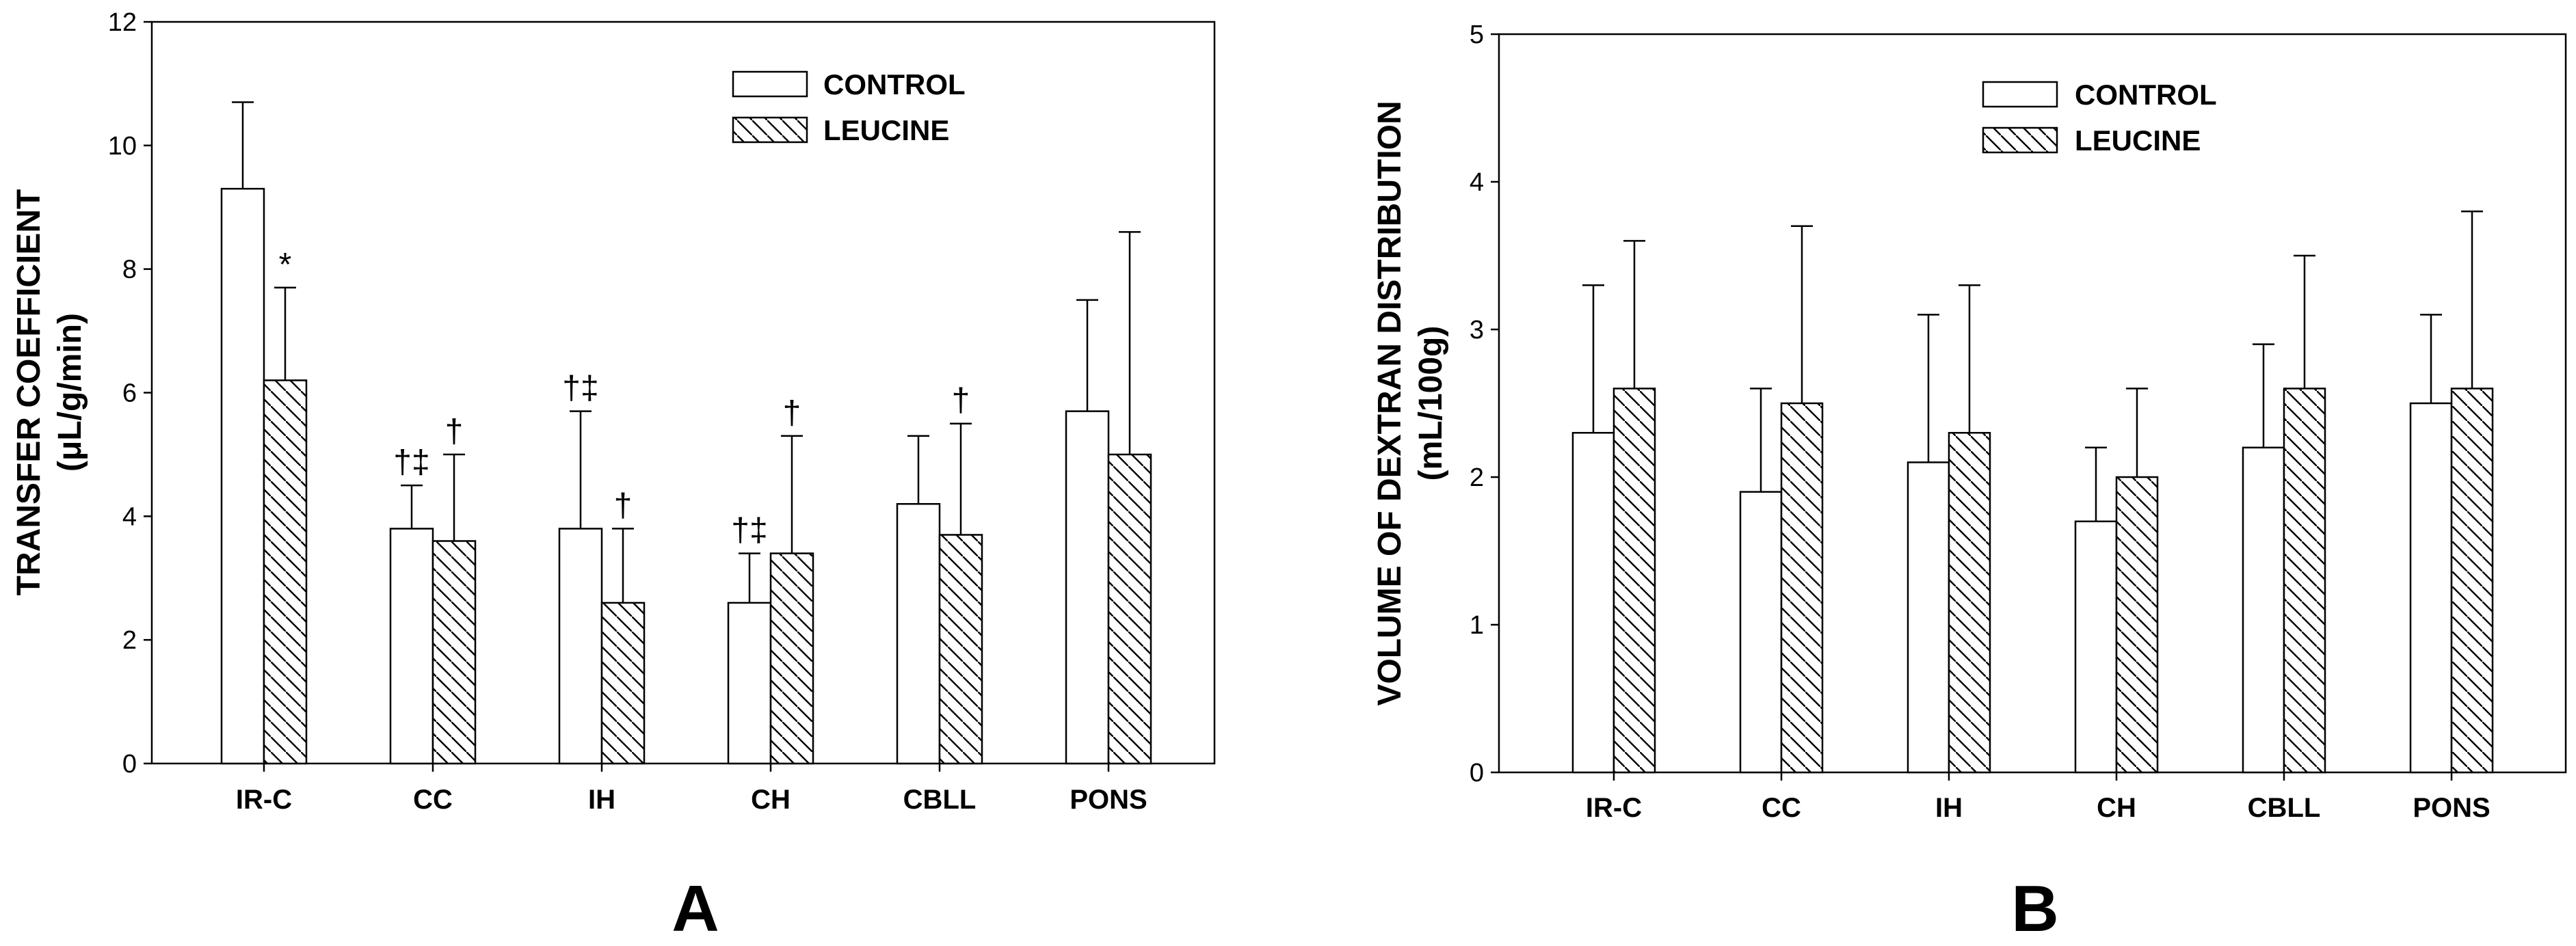 The image size is (2576, 946). What do you see at coordinates (122, 146) in the screenshot?
I see `y-tick-label: 10` at bounding box center [122, 146].